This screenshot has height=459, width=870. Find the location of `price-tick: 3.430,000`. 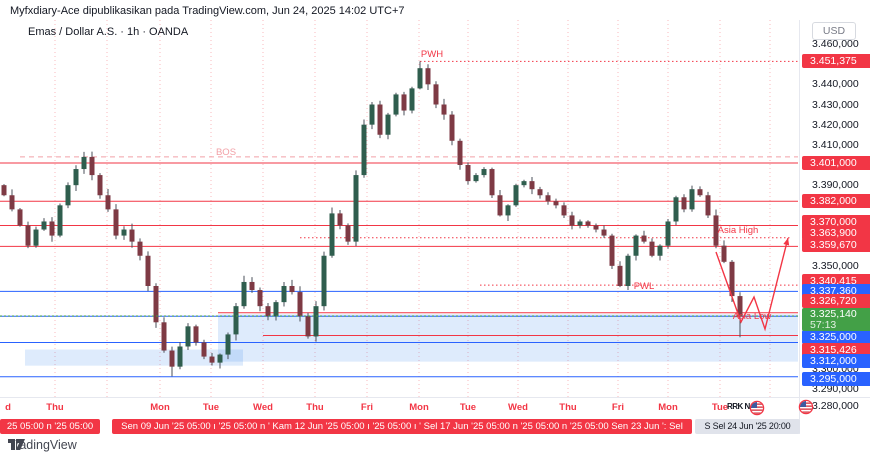

price-tick: 3.430,000 is located at coordinates (835, 105).